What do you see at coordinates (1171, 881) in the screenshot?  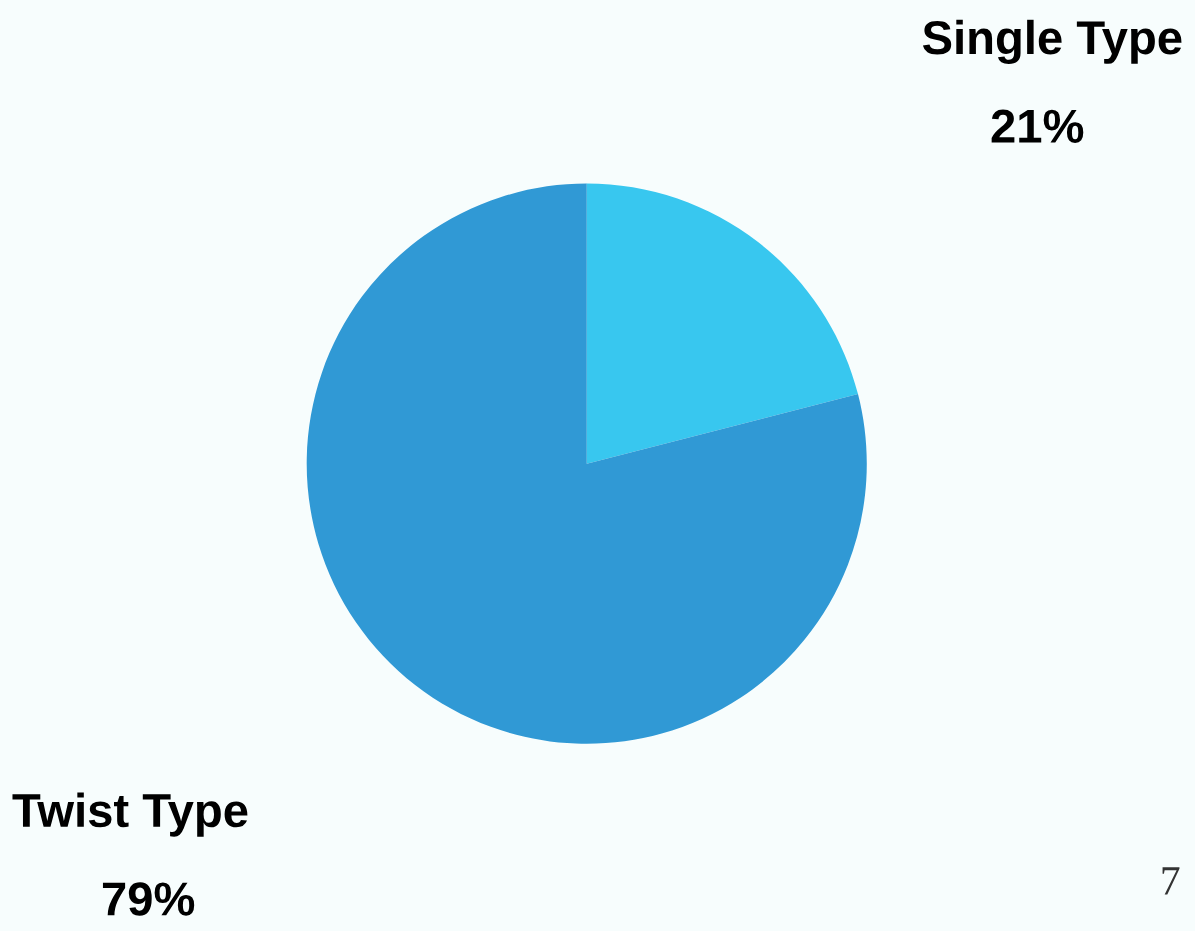 I see `text: 7` at bounding box center [1171, 881].